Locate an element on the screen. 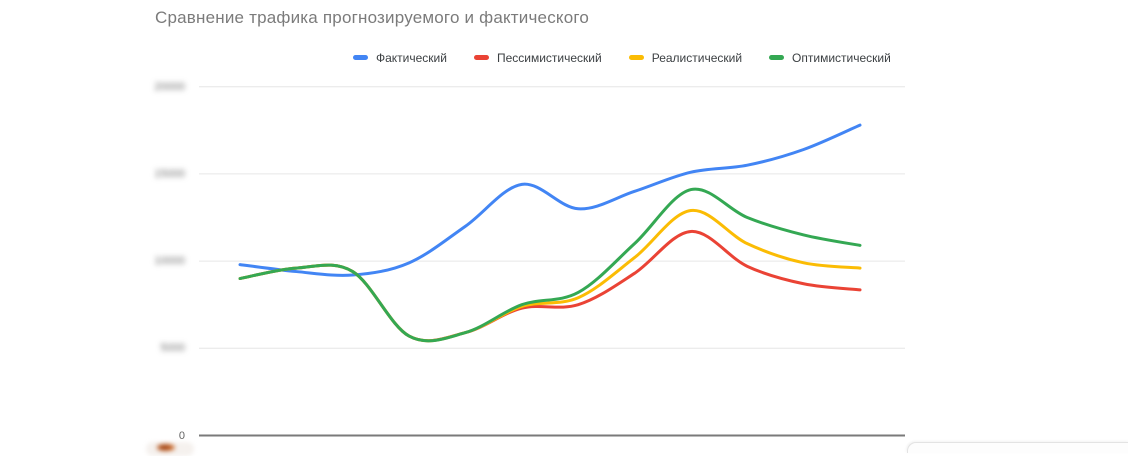 Image resolution: width=1128 pixels, height=456 pixels. legend-label-actual: Фактический is located at coordinates (411, 57).